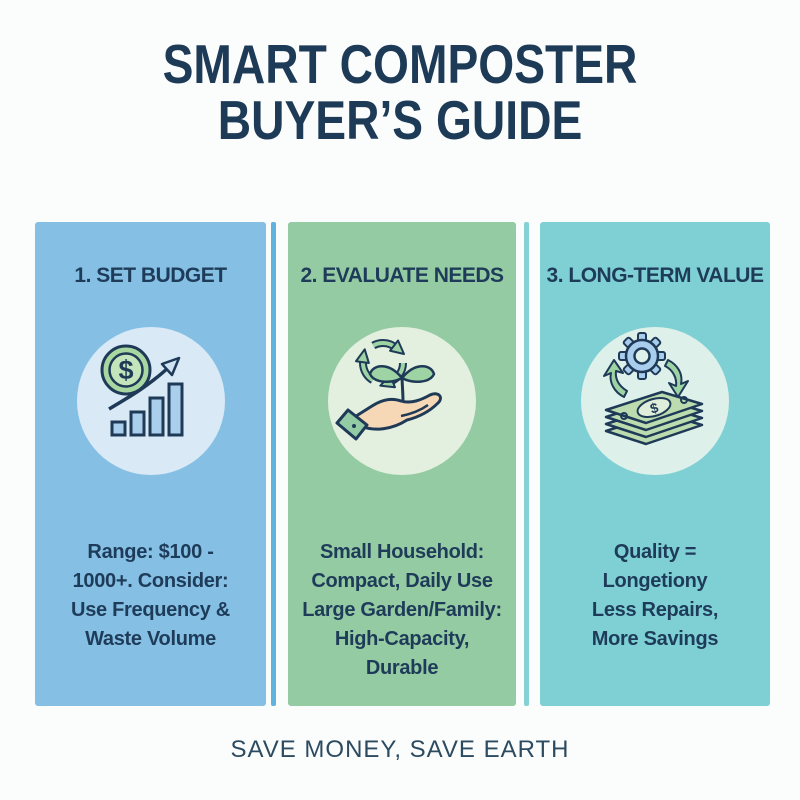 Image resolution: width=800 pixels, height=800 pixels. What do you see at coordinates (655, 401) in the screenshot?
I see `gear-money-cycle-icon: $` at bounding box center [655, 401].